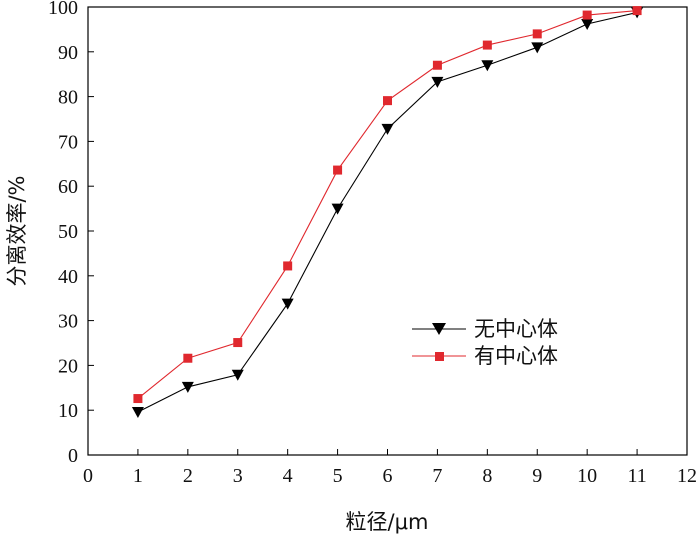 Image resolution: width=700 pixels, height=536 pixels. What do you see at coordinates (388, 476) in the screenshot?
I see `x-tick-label: 6` at bounding box center [388, 476].